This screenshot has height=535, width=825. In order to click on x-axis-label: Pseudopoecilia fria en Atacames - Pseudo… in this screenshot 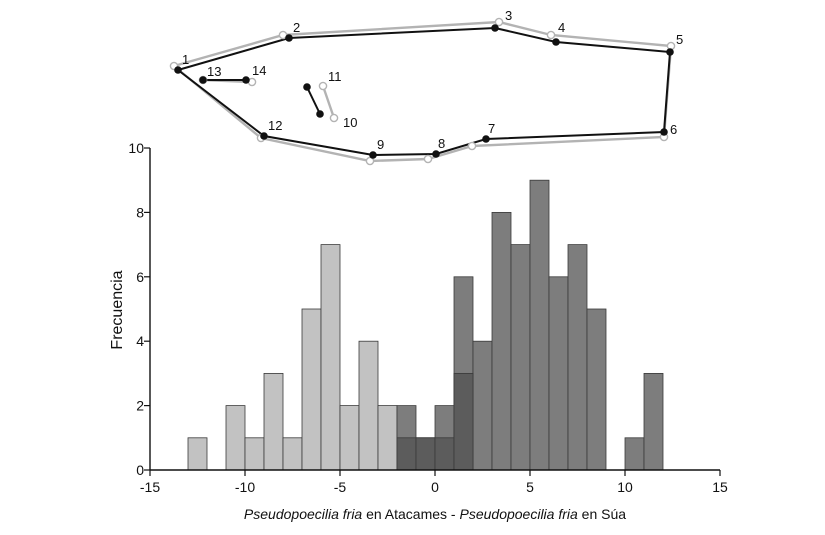, I will do `click(435, 514)`.